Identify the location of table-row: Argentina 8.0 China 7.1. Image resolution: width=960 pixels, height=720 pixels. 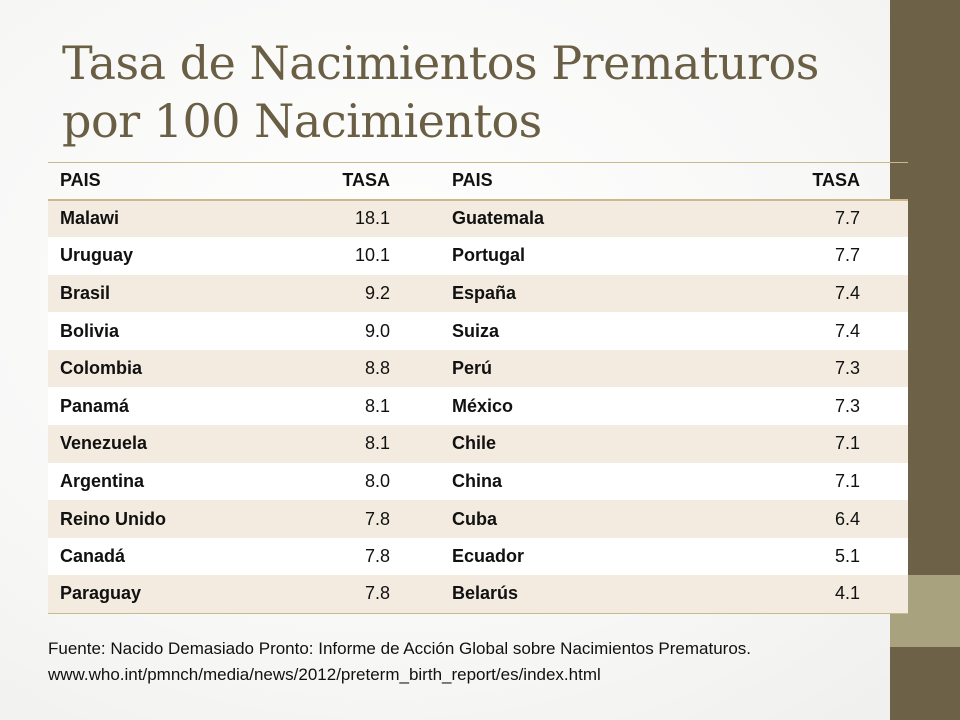
(478, 481).